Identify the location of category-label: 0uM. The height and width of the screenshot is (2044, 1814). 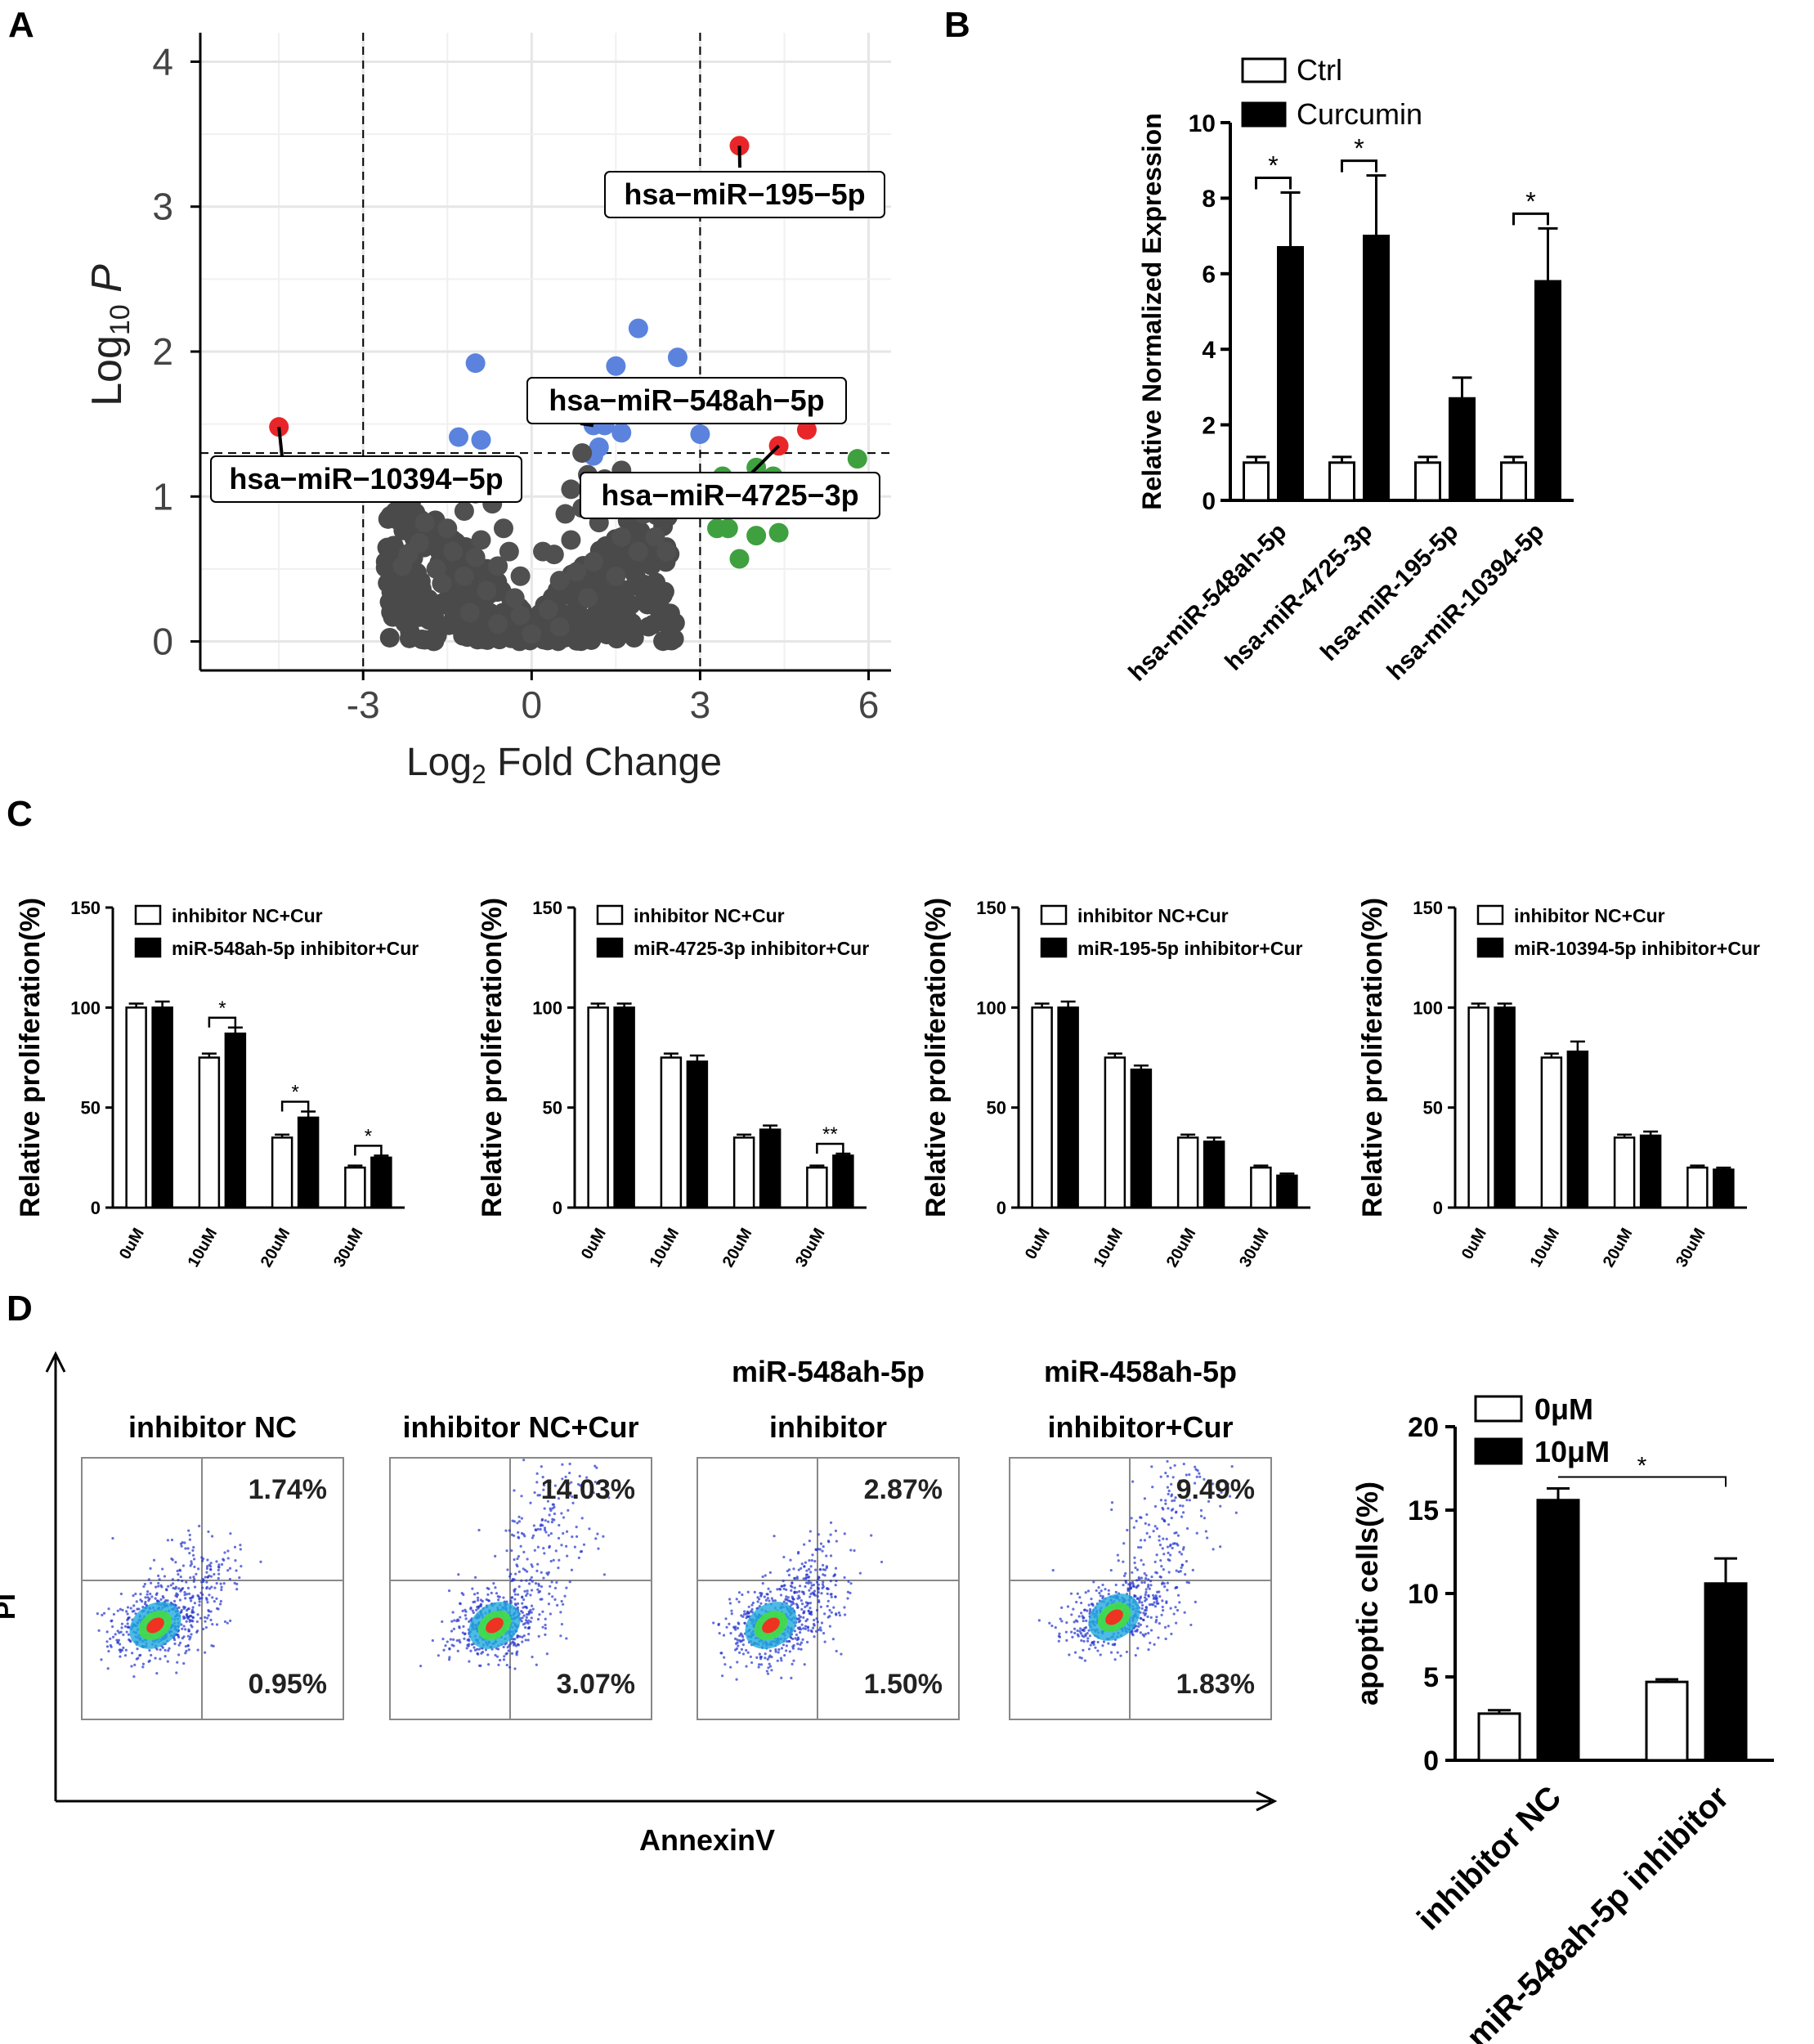
(1474, 1244).